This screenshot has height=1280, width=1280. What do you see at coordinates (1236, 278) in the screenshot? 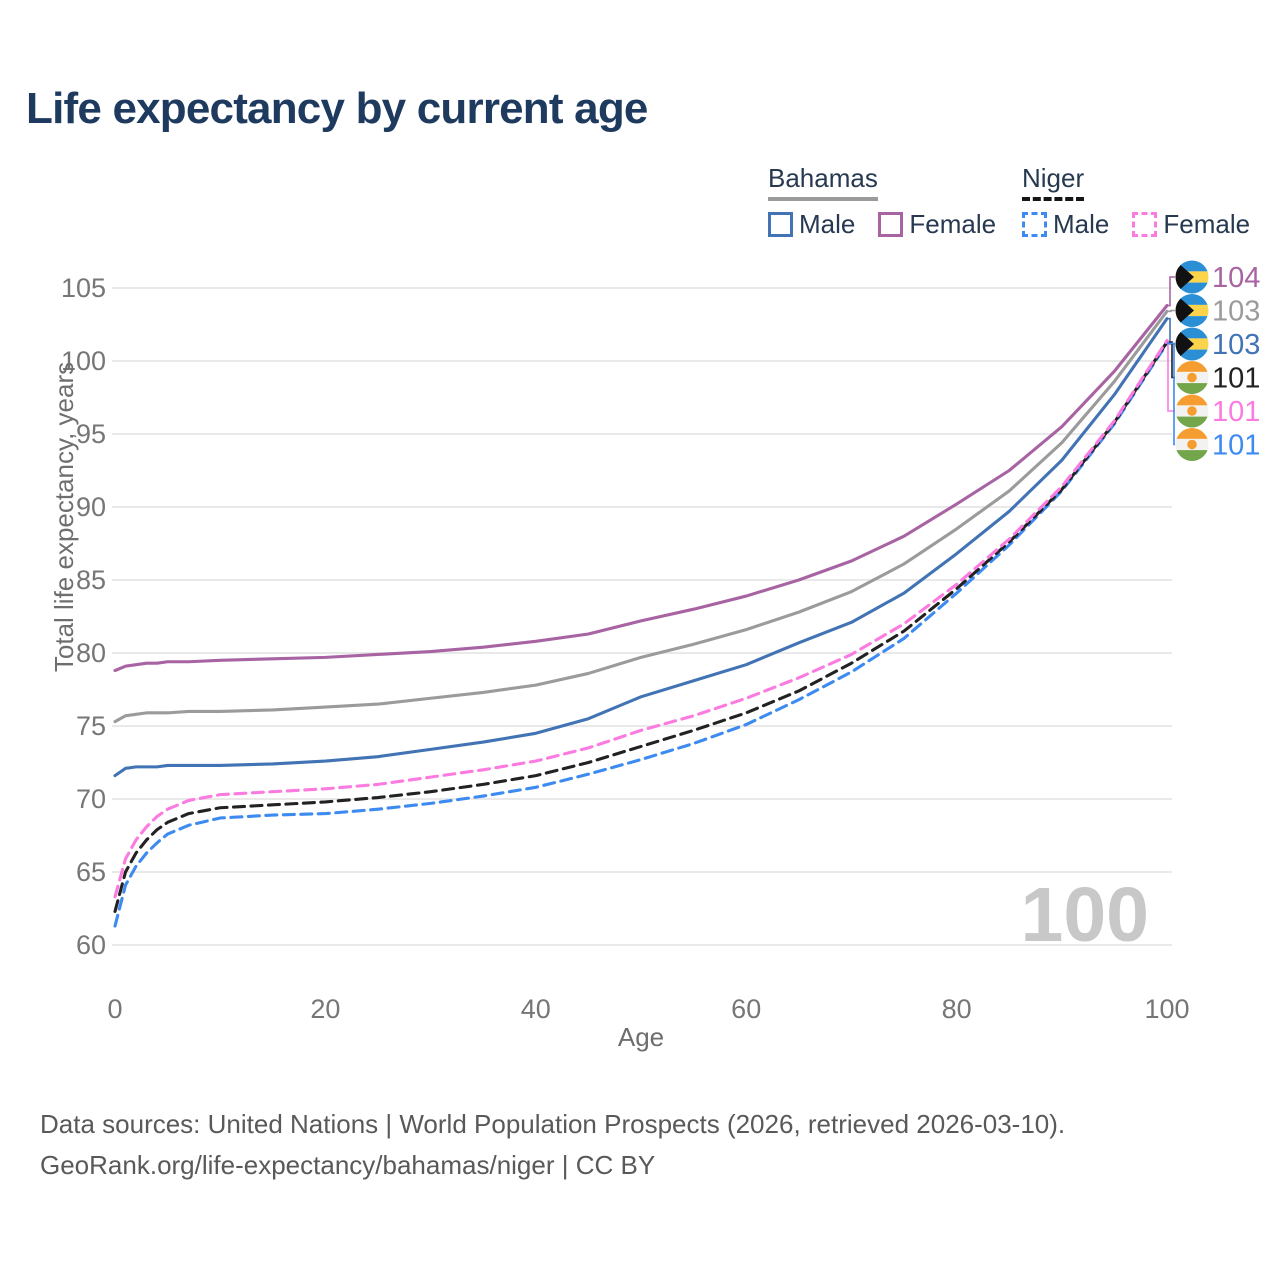
I see `end-value-bahamas_female: 104` at bounding box center [1236, 278].